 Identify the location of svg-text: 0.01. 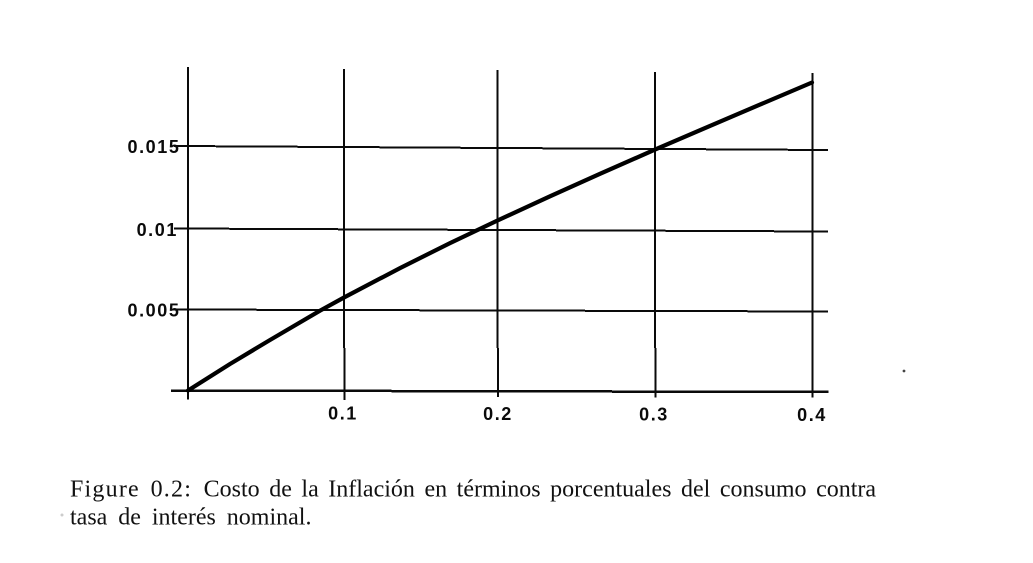
(157, 230).